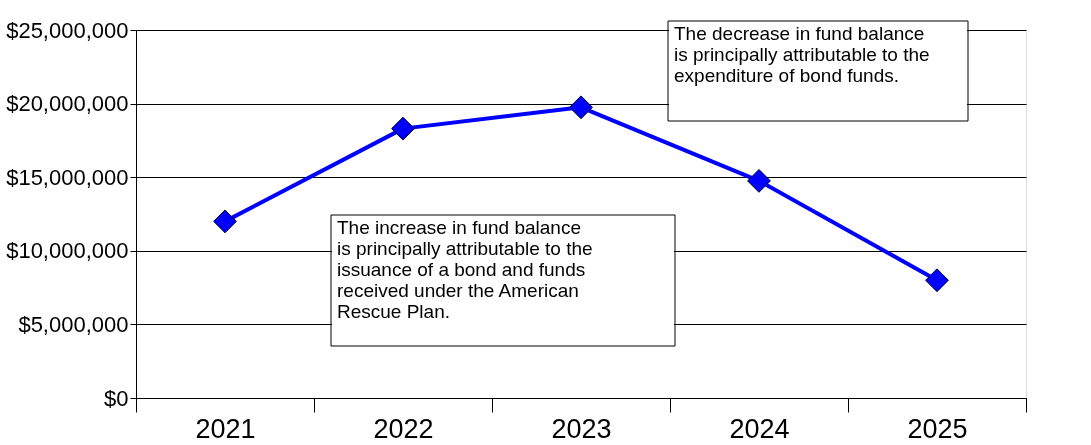 Image resolution: width=1091 pixels, height=445 pixels. I want to click on y-tick-label: $15,000,000, so click(67, 177).